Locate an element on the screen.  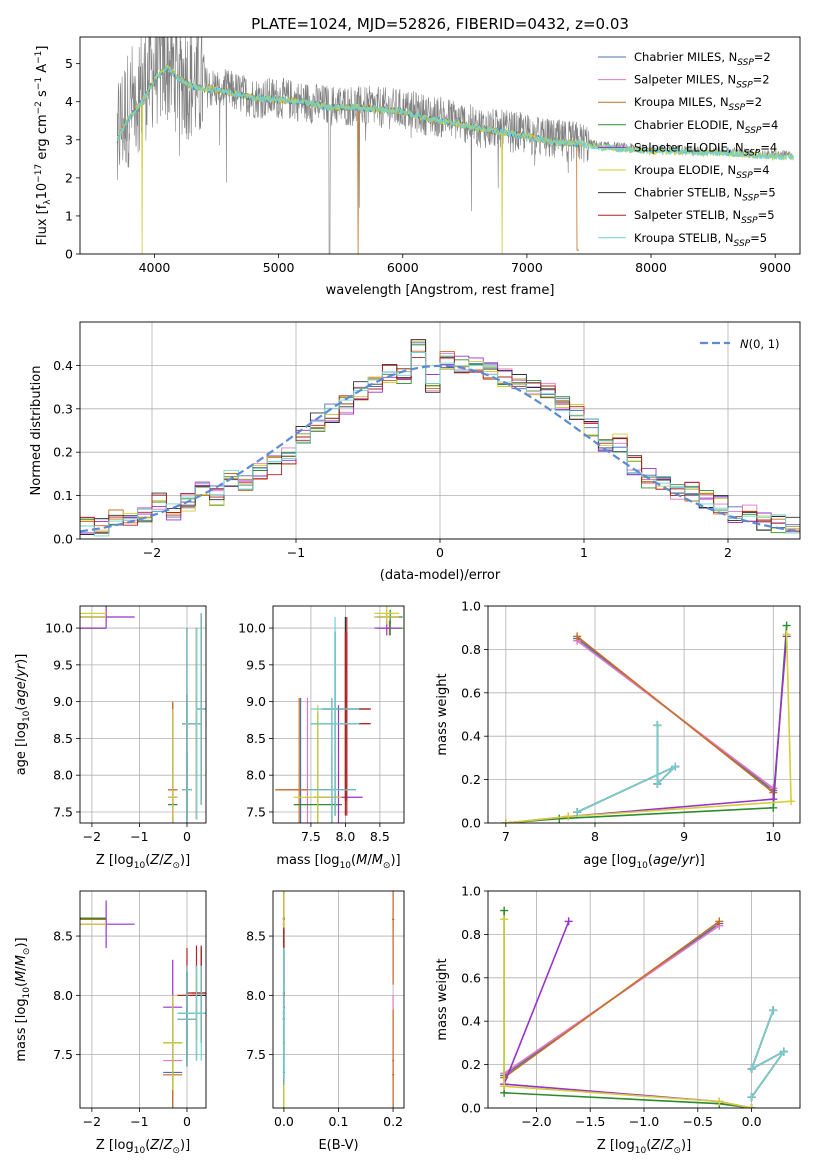
plot-area-mass-vs-ebv is located at coordinates (338, 999).